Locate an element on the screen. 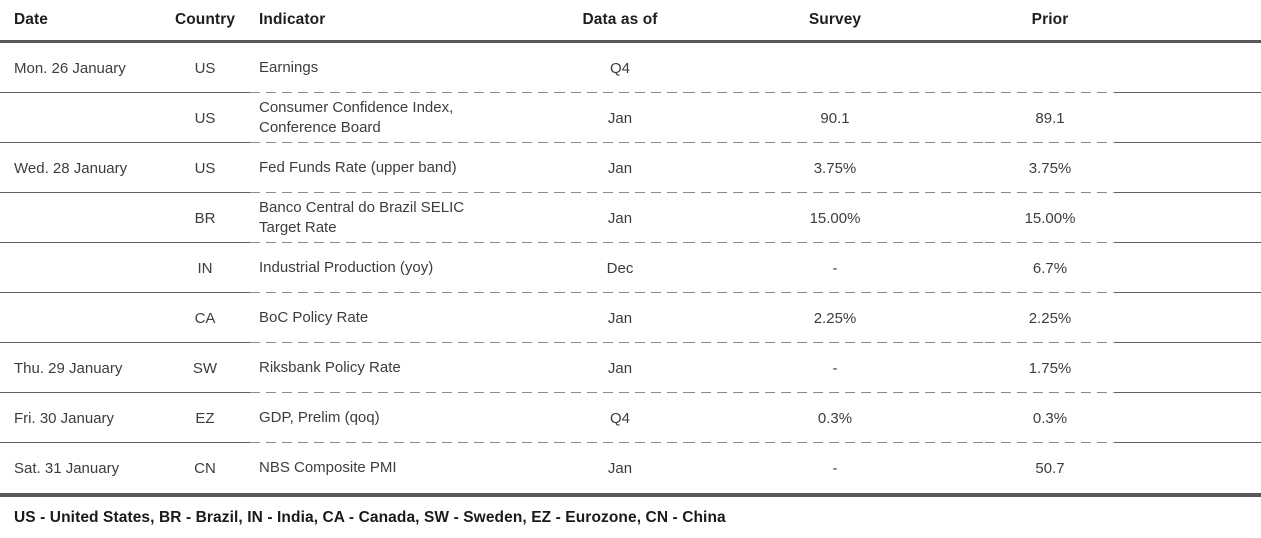 This screenshot has width=1261, height=538. cell-date: Sat. 31 January is located at coordinates (67, 468).